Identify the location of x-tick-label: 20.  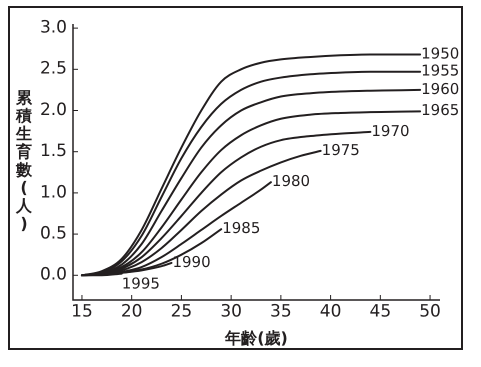
(131, 312).